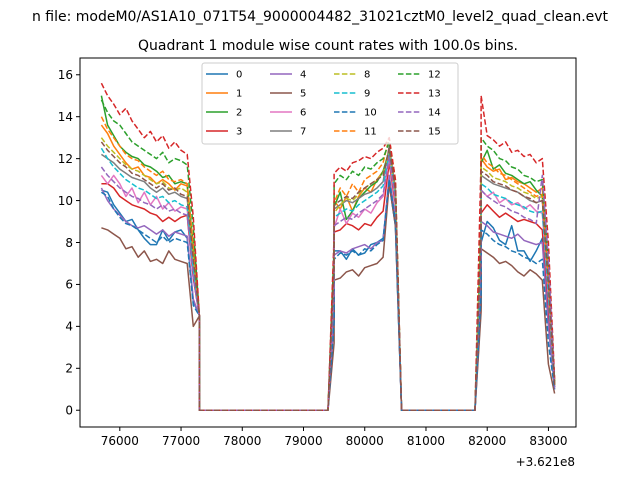 This screenshot has height=480, width=640. Describe the element at coordinates (434, 75) in the screenshot. I see `legend-label-12: 12` at that location.